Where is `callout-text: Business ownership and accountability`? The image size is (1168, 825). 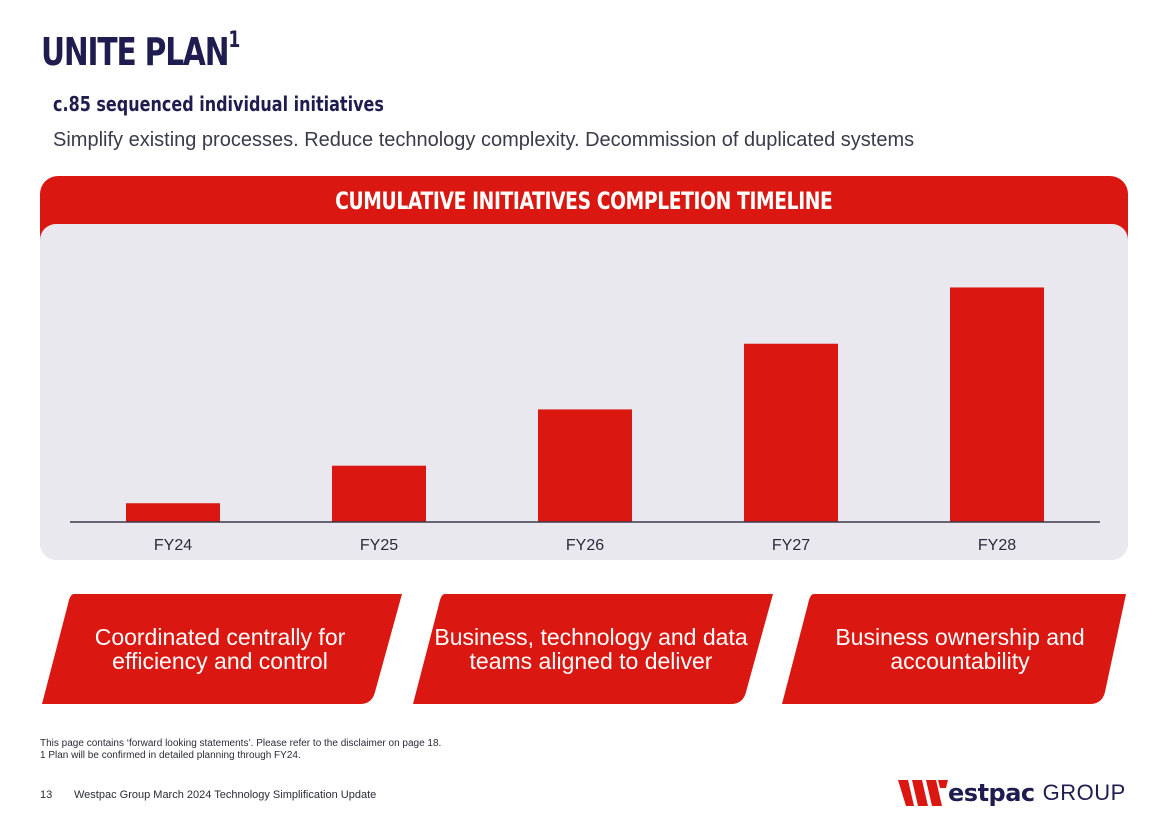 callout-text: Business ownership and accountability is located at coordinates (960, 649).